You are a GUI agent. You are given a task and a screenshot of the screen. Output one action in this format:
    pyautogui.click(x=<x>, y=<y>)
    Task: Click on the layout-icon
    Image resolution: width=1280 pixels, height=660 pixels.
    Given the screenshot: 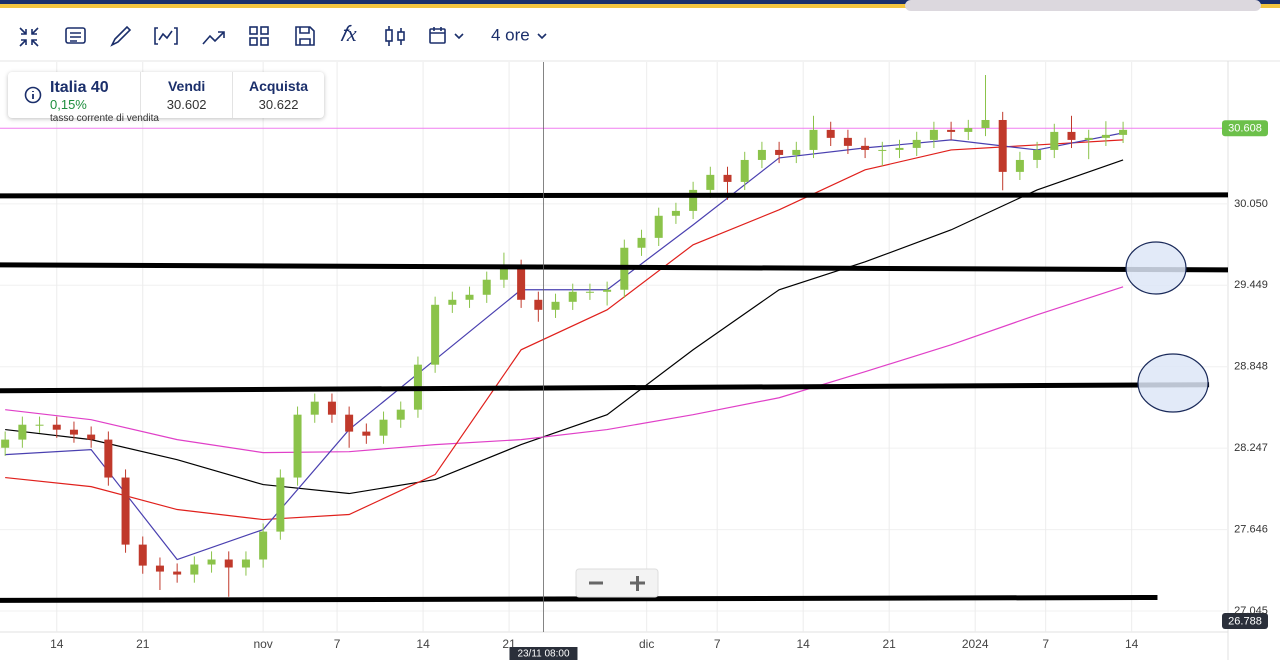 What is the action you would take?
    pyautogui.click(x=259, y=36)
    